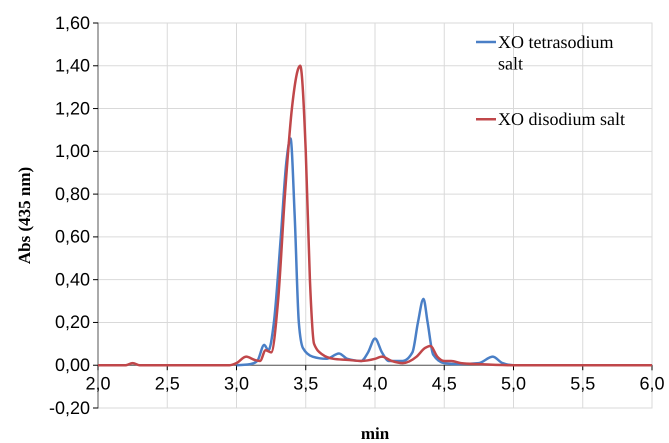 This screenshot has height=443, width=669. I want to click on x-tick-label: 5,5, so click(583, 383).